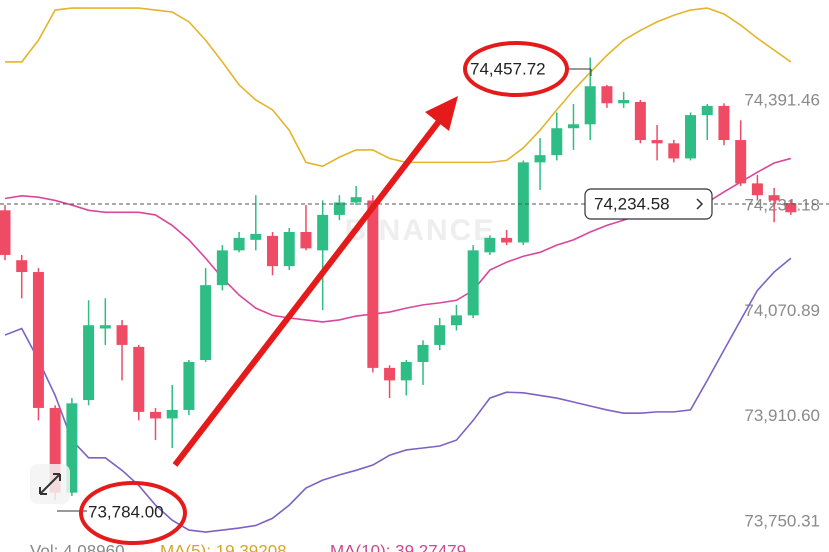  What do you see at coordinates (782, 99) in the screenshot?
I see `y-tick-label: 74,391.46` at bounding box center [782, 99].